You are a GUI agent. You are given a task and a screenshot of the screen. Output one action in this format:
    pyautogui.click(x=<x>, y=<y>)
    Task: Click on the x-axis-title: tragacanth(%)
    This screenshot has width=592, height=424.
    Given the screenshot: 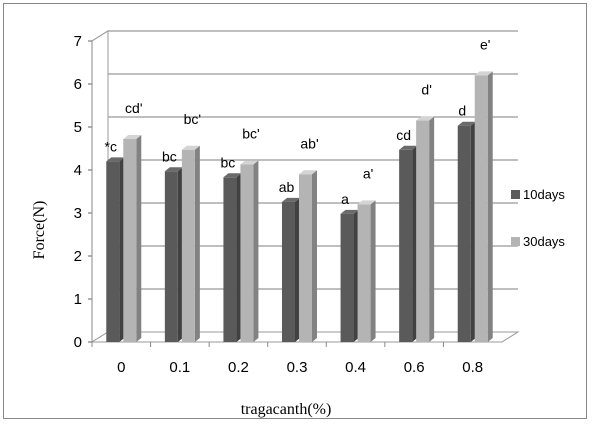 What is the action you would take?
    pyautogui.click(x=286, y=409)
    